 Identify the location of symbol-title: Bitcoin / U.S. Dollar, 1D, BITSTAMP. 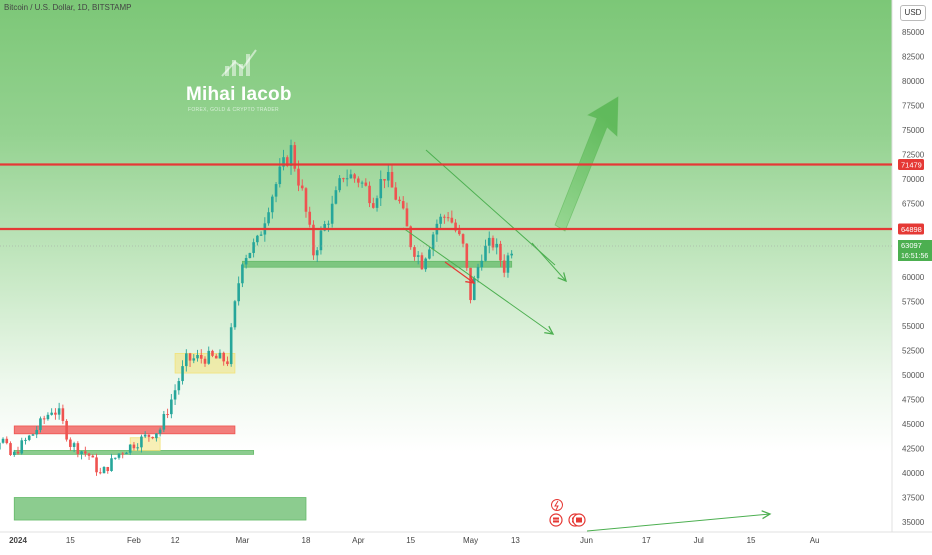
(68, 7).